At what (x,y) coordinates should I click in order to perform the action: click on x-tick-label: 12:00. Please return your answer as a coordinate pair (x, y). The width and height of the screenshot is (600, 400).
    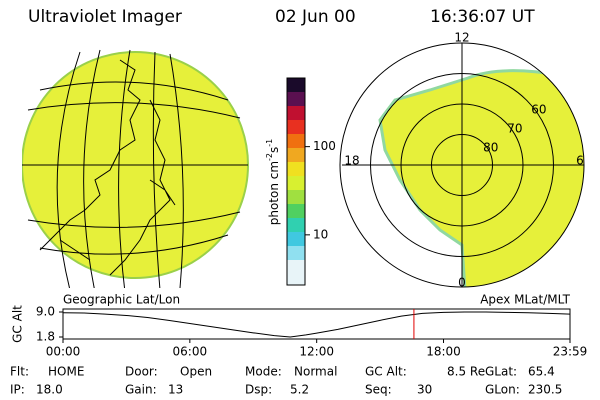
    Looking at the image, I should click on (316, 352).